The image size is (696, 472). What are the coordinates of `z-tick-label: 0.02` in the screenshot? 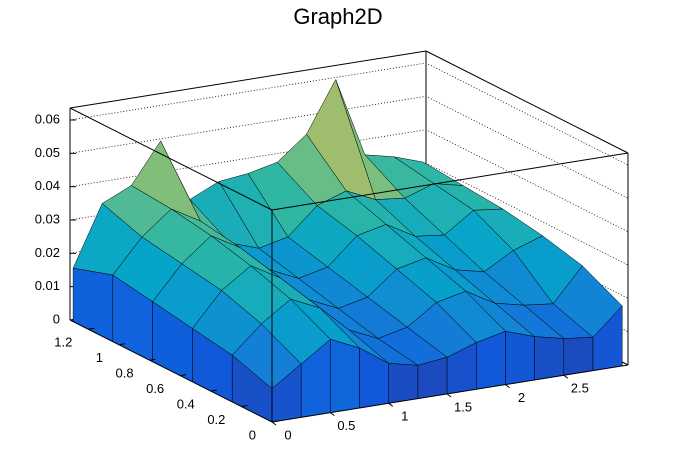 It's located at (47, 252).